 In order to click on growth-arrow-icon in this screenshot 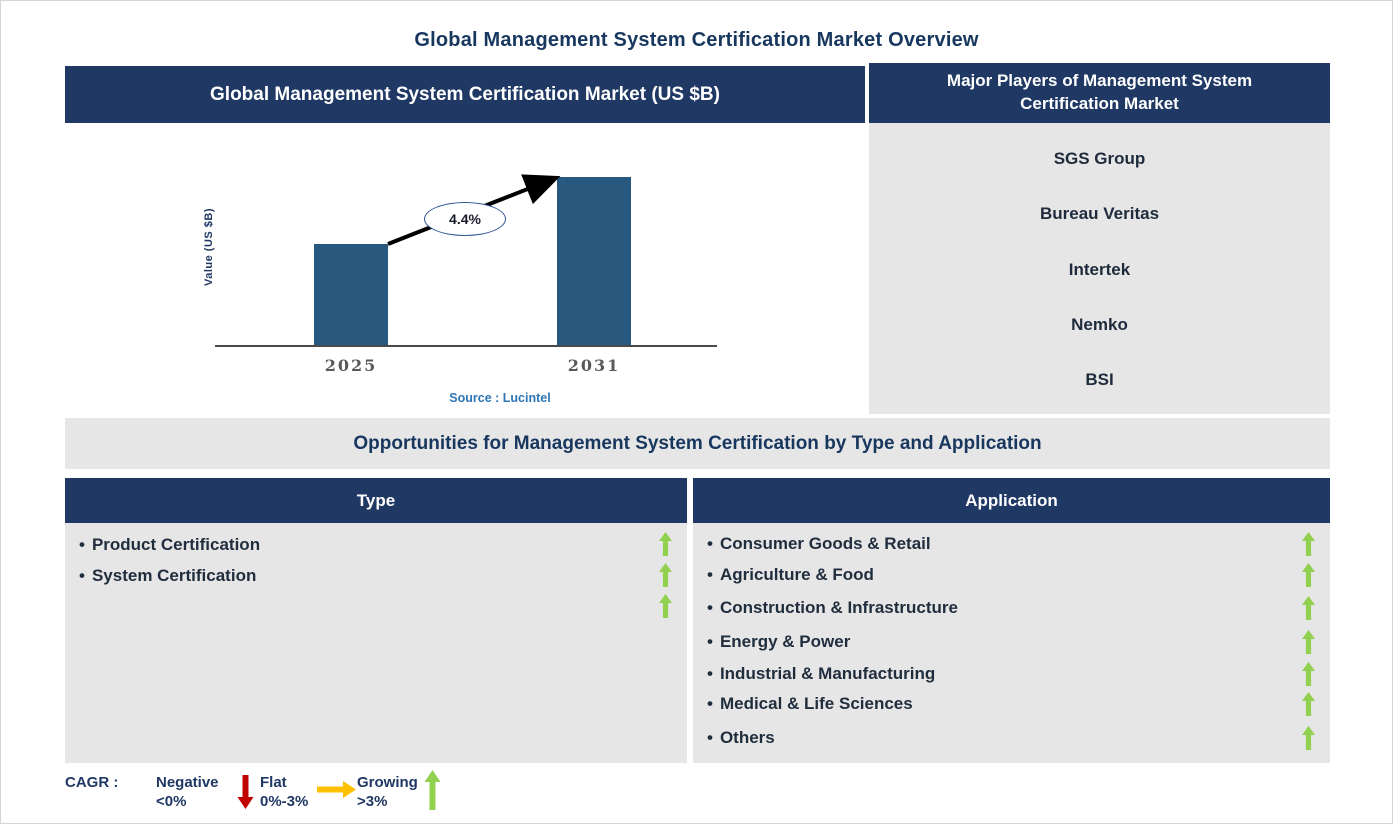, I will do `click(474, 210)`.